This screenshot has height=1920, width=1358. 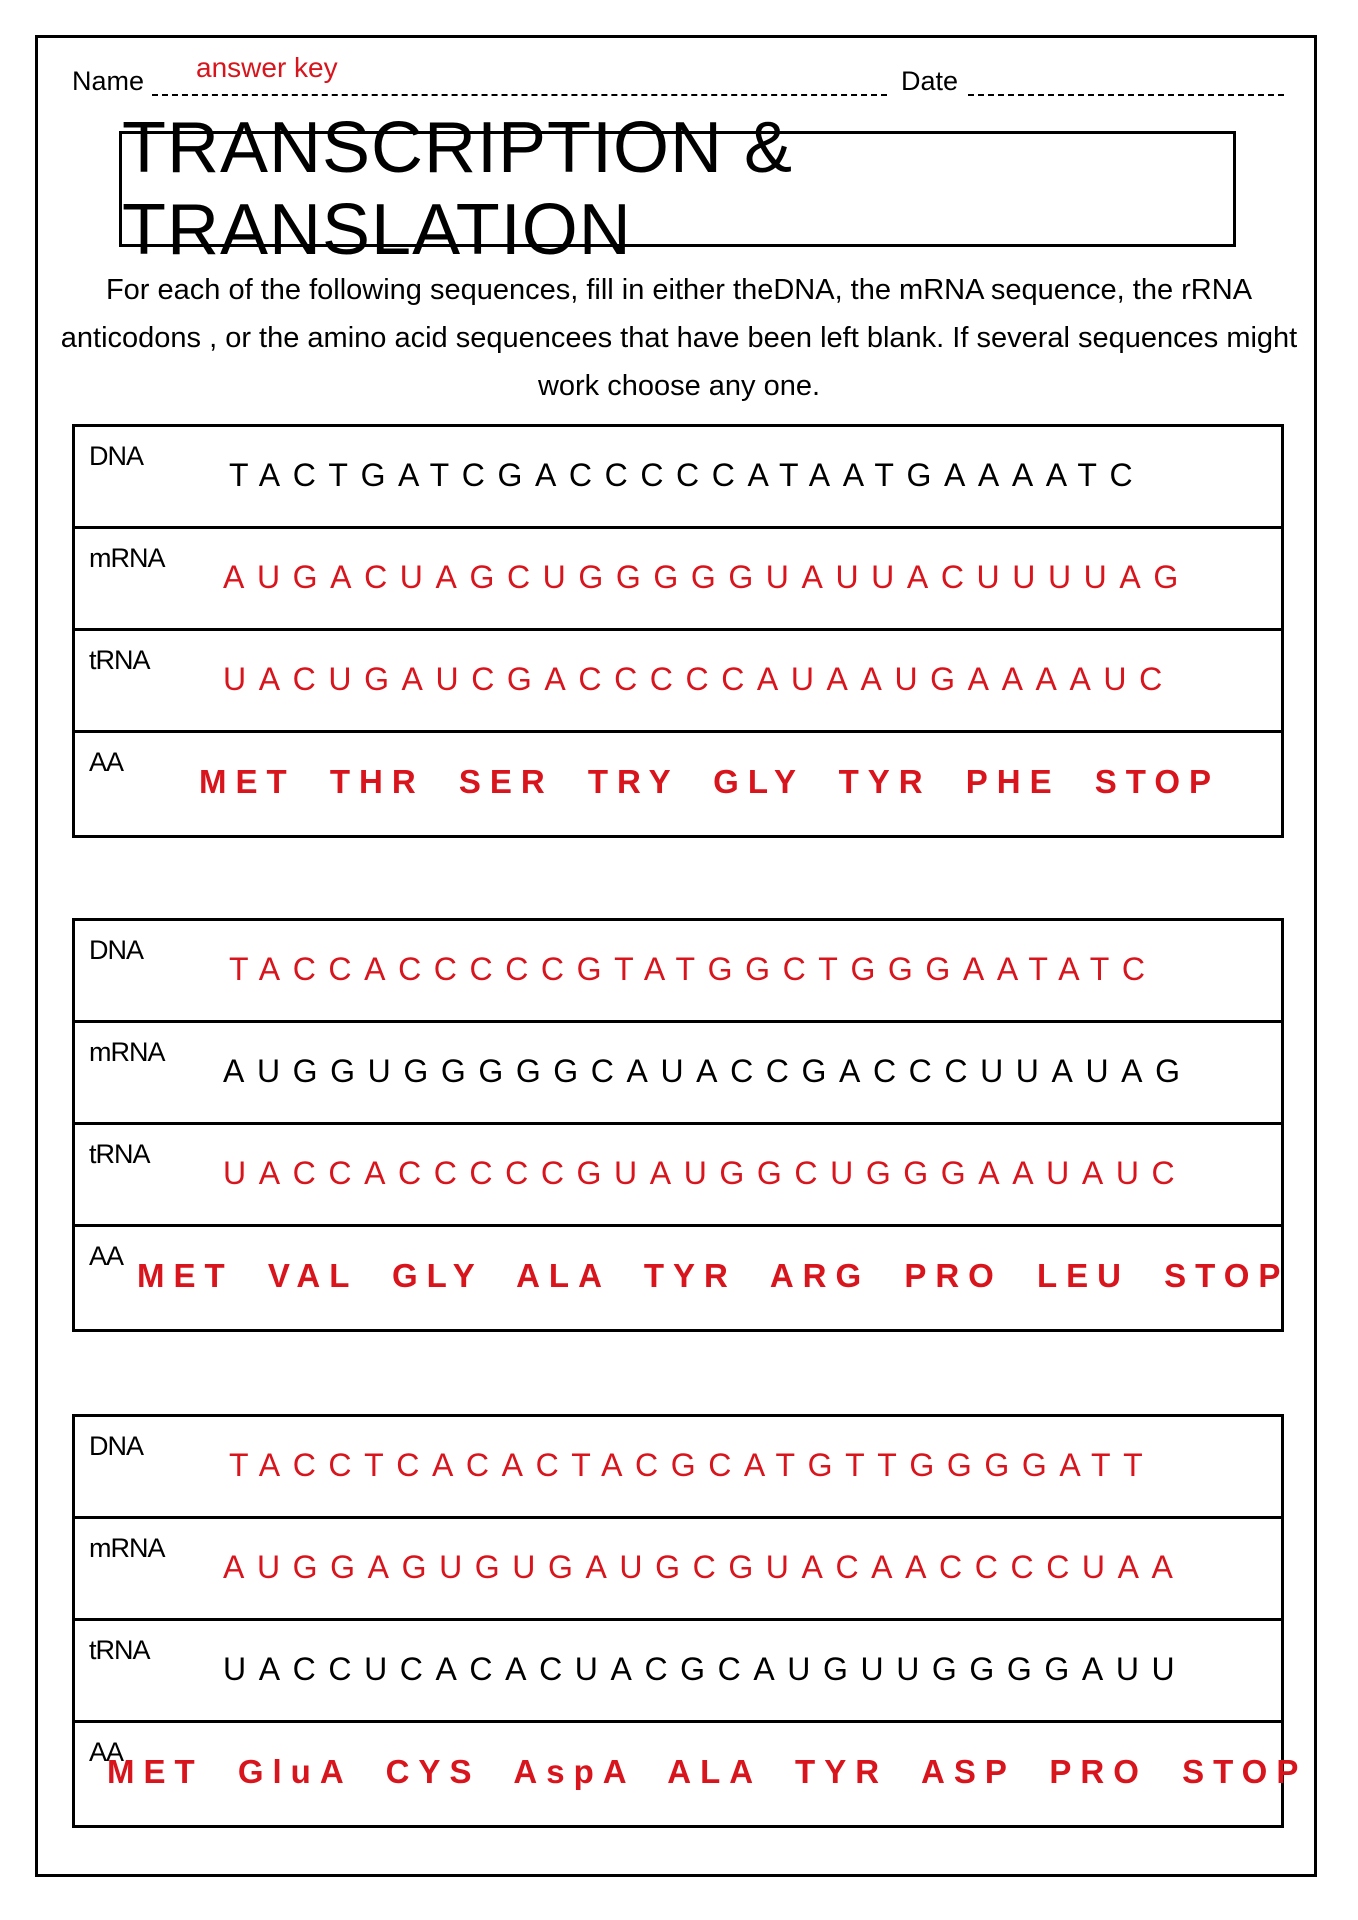 I want to click on name-line, so click(x=519, y=95).